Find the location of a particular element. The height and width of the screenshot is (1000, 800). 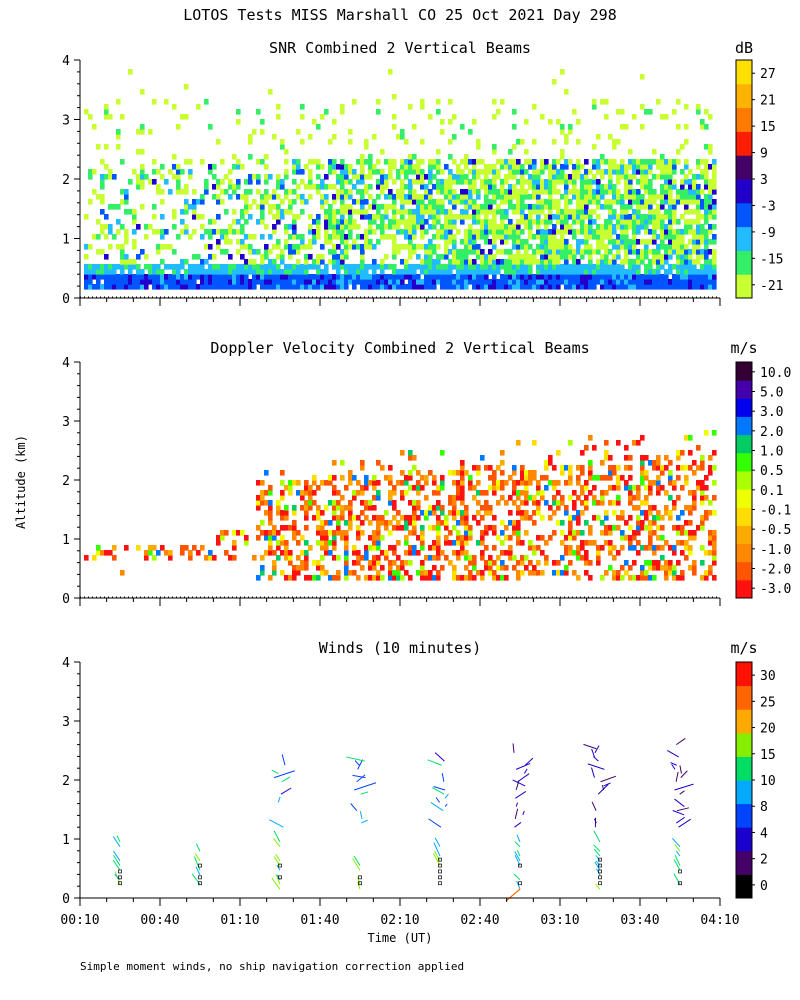

y-tick-label: 3 is located at coordinates (66, 422).